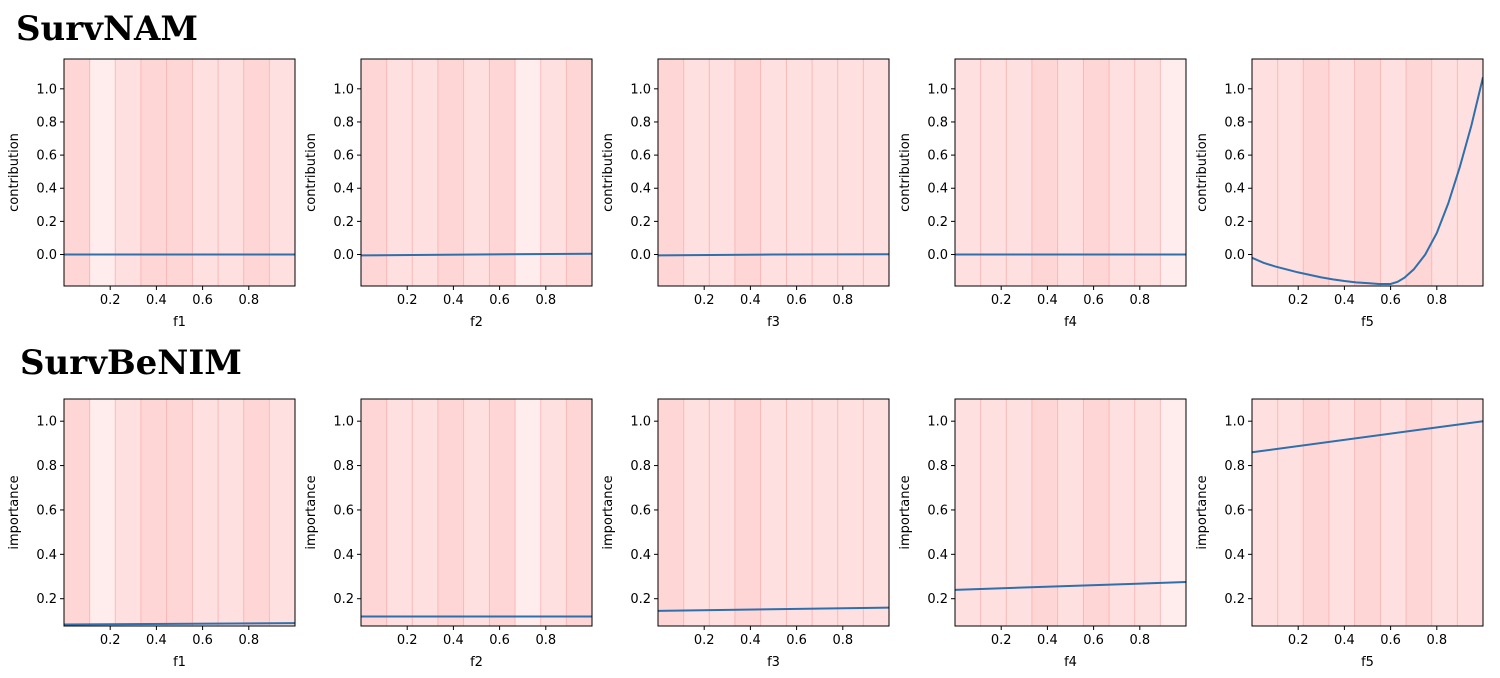 This screenshot has height=678, width=1500. I want to click on section-title-survbenim: SurvBeNIM, so click(131, 363).